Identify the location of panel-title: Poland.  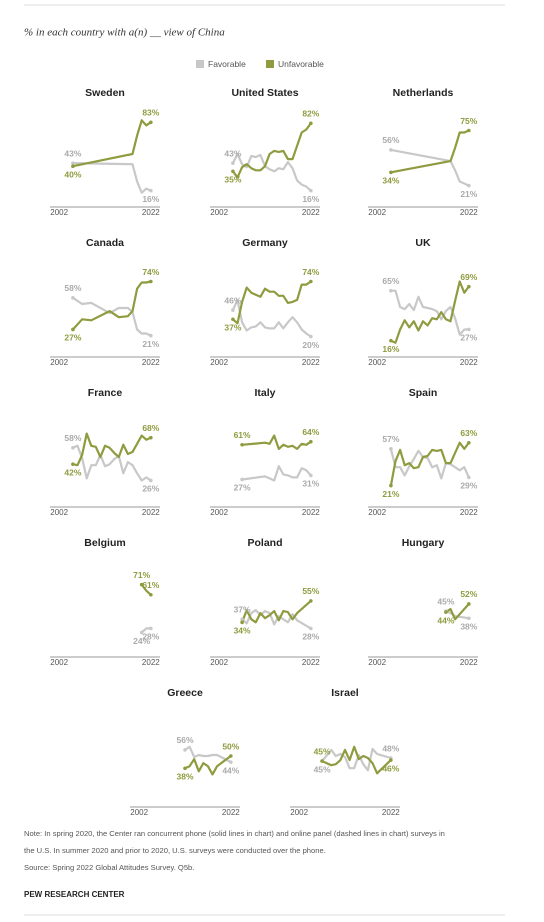
(264, 543).